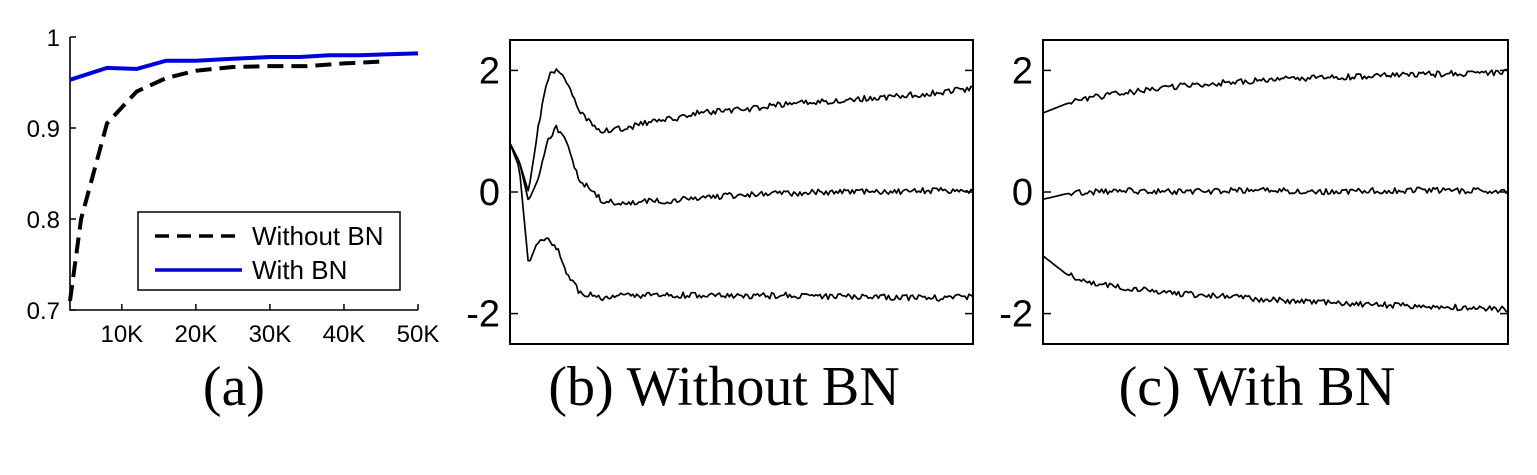 The image size is (1537, 475). Describe the element at coordinates (43, 311) in the screenshot. I see `y-tick-label: 0.7` at that location.